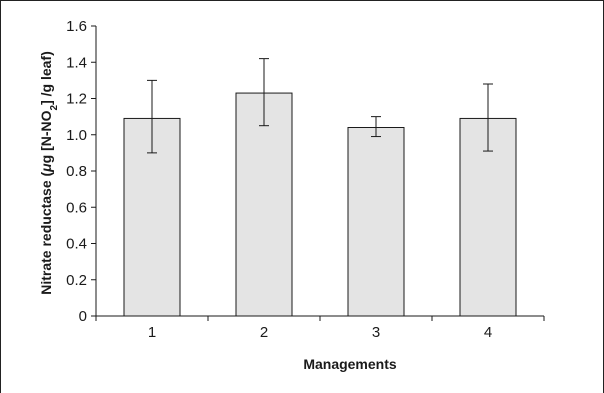 The image size is (604, 393). What do you see at coordinates (376, 332) in the screenshot?
I see `x-tick-label: 3` at bounding box center [376, 332].